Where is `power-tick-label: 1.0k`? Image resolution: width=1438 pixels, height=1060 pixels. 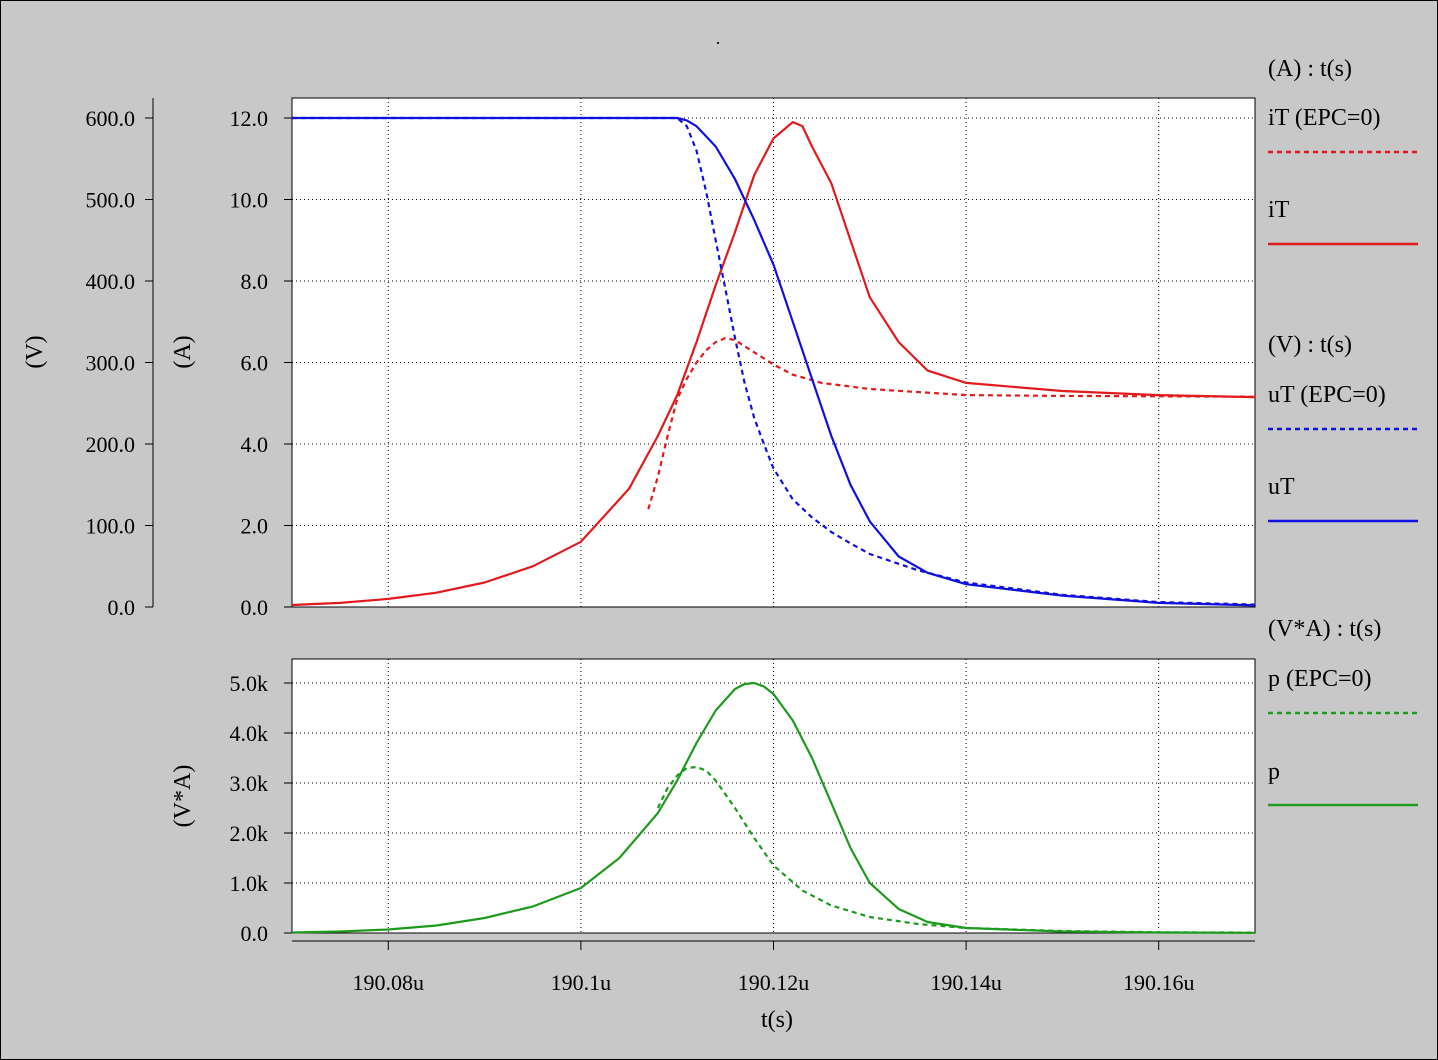
power-tick-label: 1.0k is located at coordinates (249, 883).